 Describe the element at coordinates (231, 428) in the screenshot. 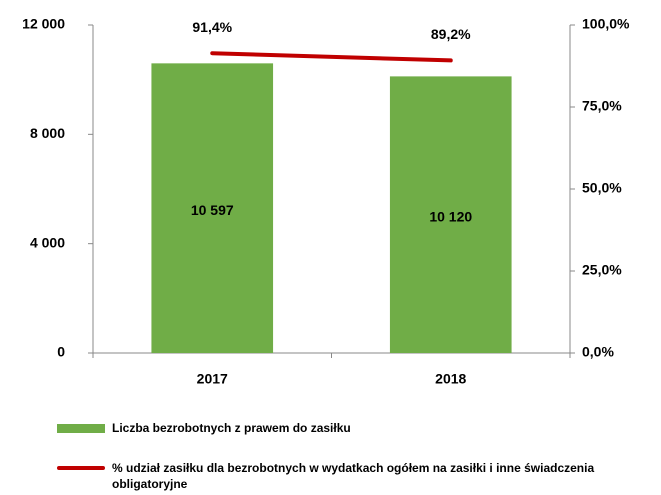

I see `legend-label: Liczba bezrobotnych z prawem do zasiłku` at that location.